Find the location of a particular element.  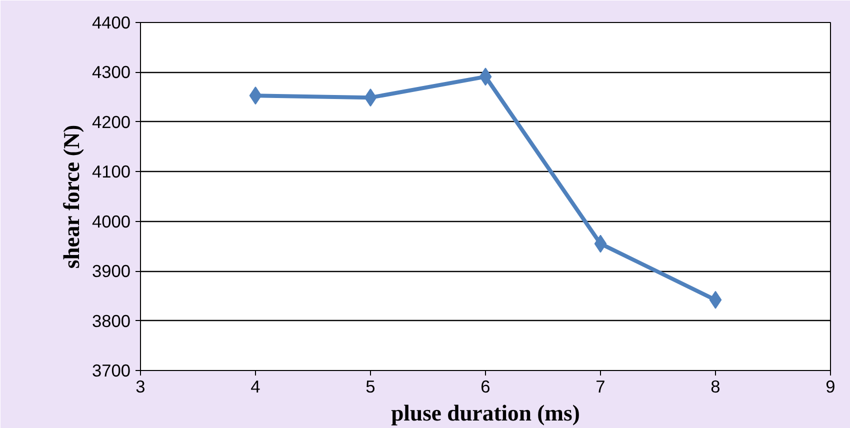

x-axis-title: pluse duration (ms) is located at coordinates (485, 413).